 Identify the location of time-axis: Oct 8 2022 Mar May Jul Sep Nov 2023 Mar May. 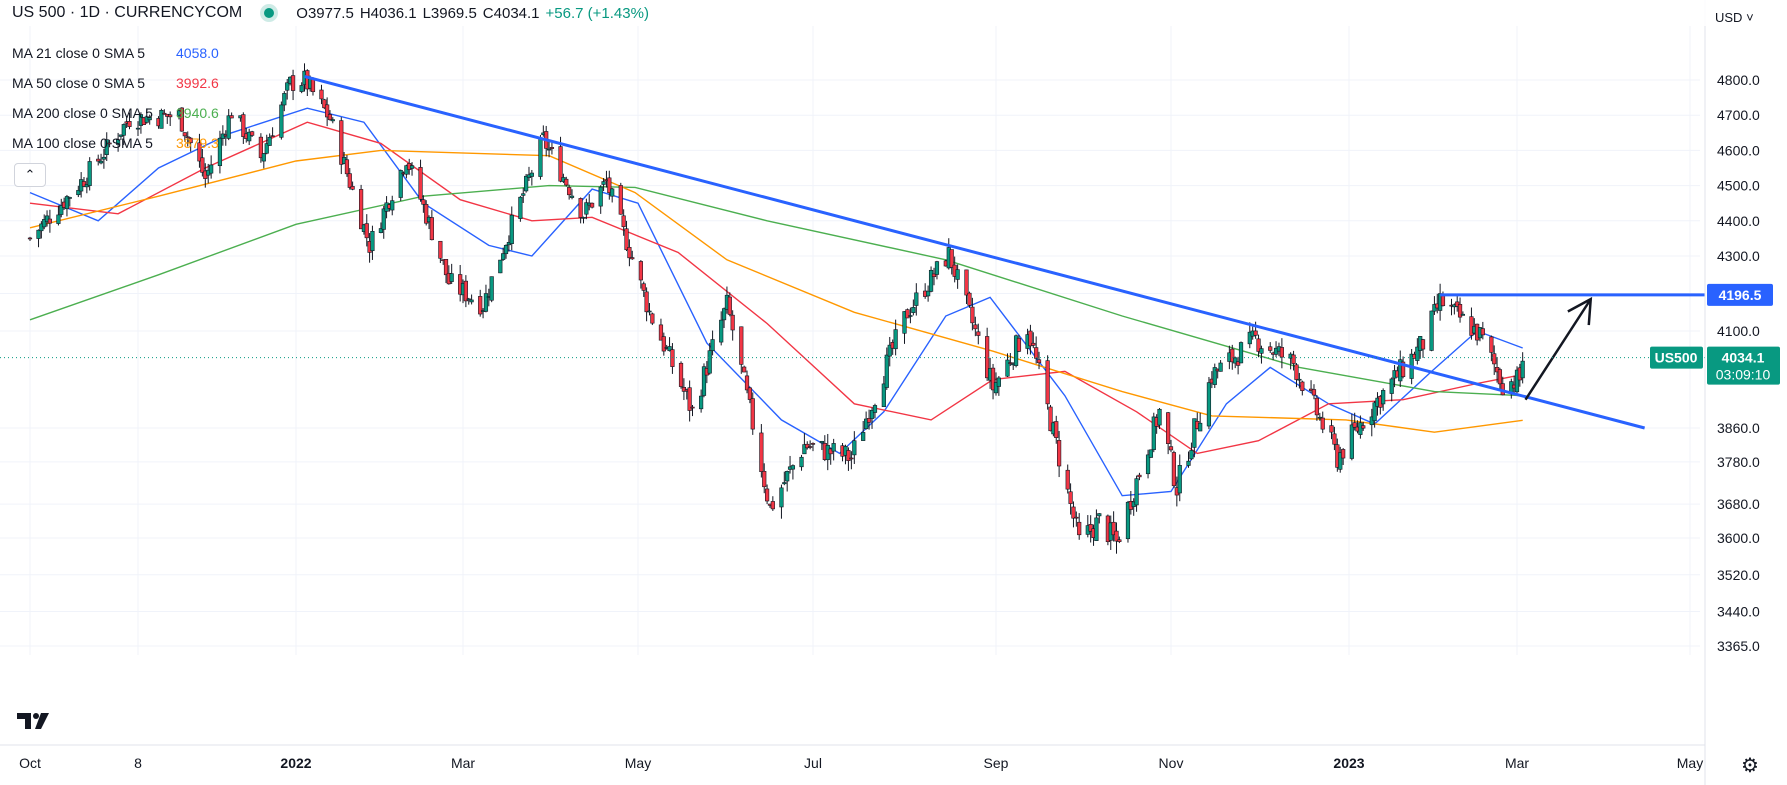
(852, 757).